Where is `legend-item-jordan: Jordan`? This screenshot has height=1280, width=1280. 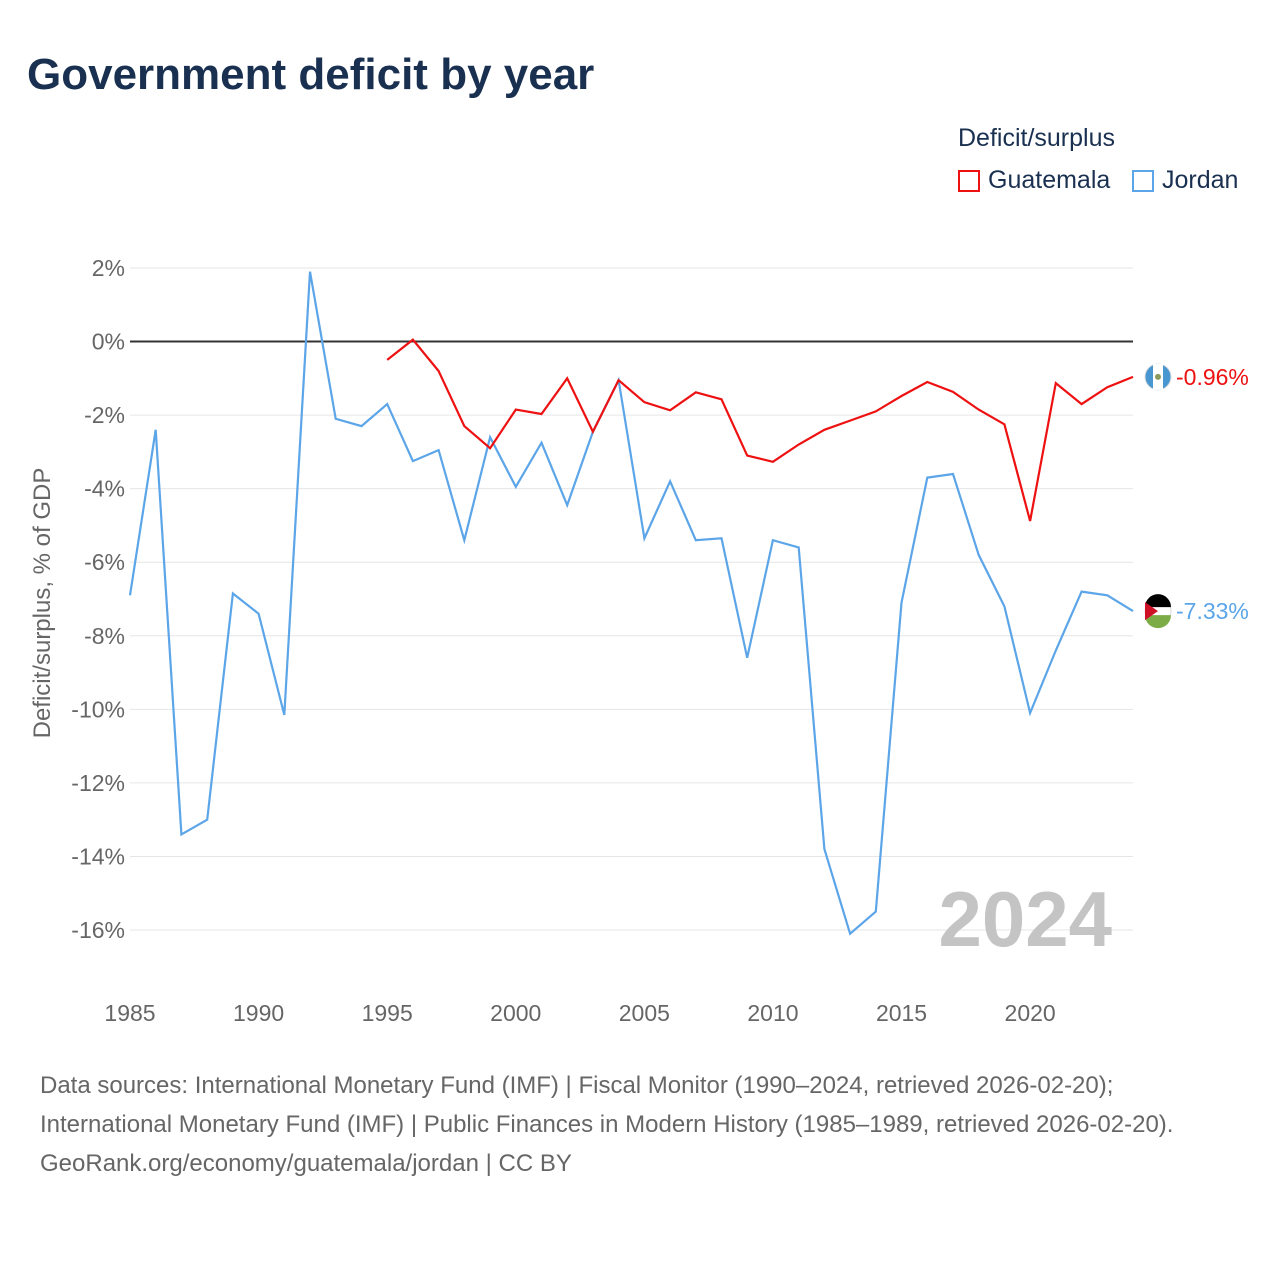 legend-item-jordan: Jordan is located at coordinates (1185, 180).